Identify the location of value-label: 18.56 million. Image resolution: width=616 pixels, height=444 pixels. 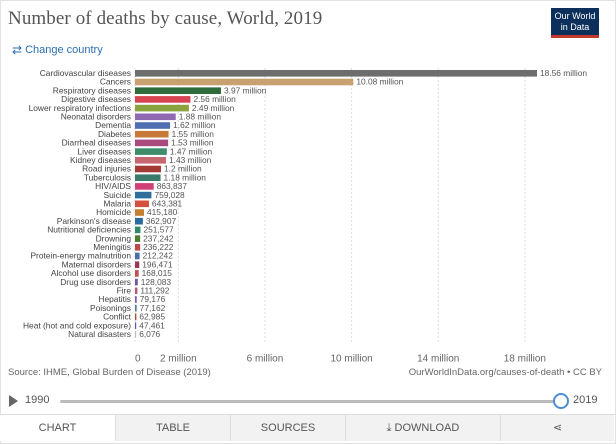
(563, 73).